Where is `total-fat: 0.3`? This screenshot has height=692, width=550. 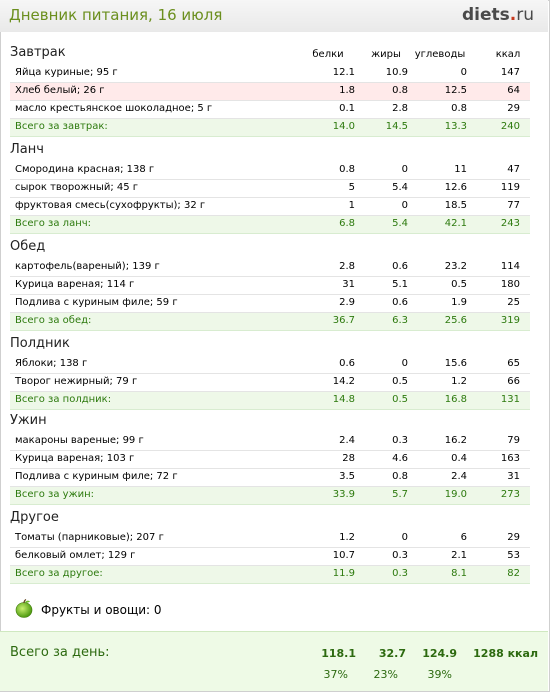 total-fat: 0.3 is located at coordinates (400, 573).